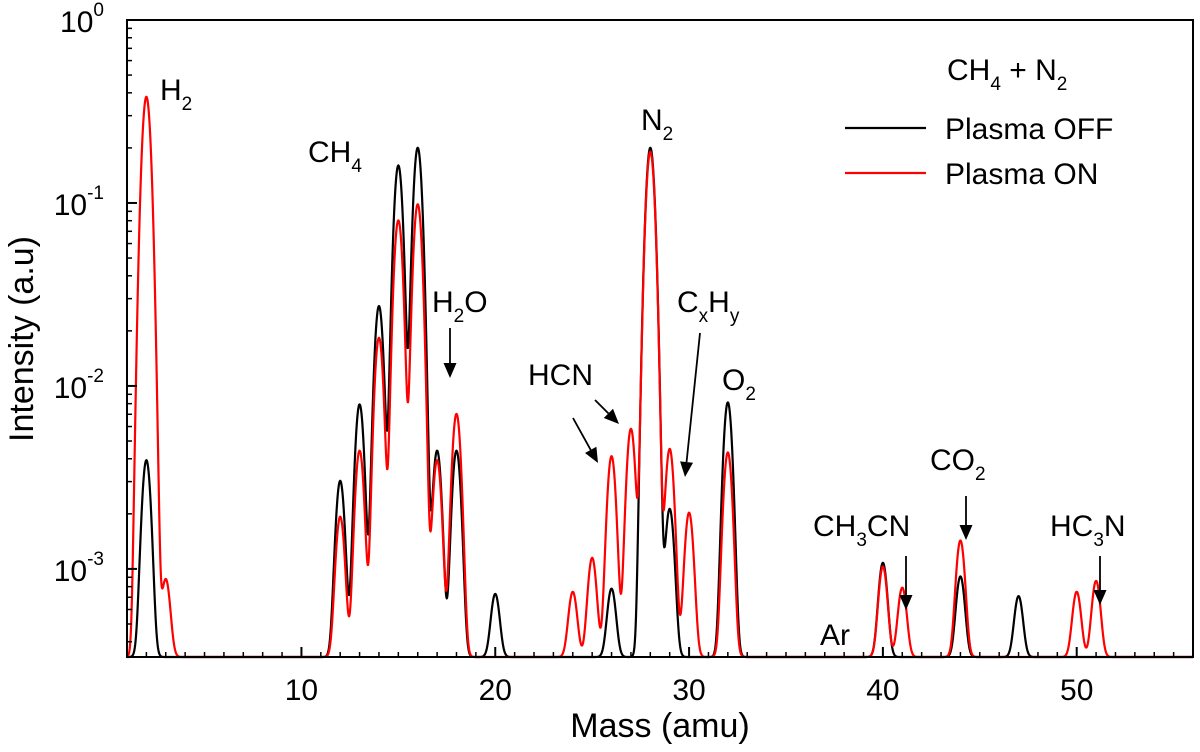 This screenshot has width=1200, height=752. What do you see at coordinates (79, 568) in the screenshot?
I see `y-tick-label--3: 10⁻³` at bounding box center [79, 568].